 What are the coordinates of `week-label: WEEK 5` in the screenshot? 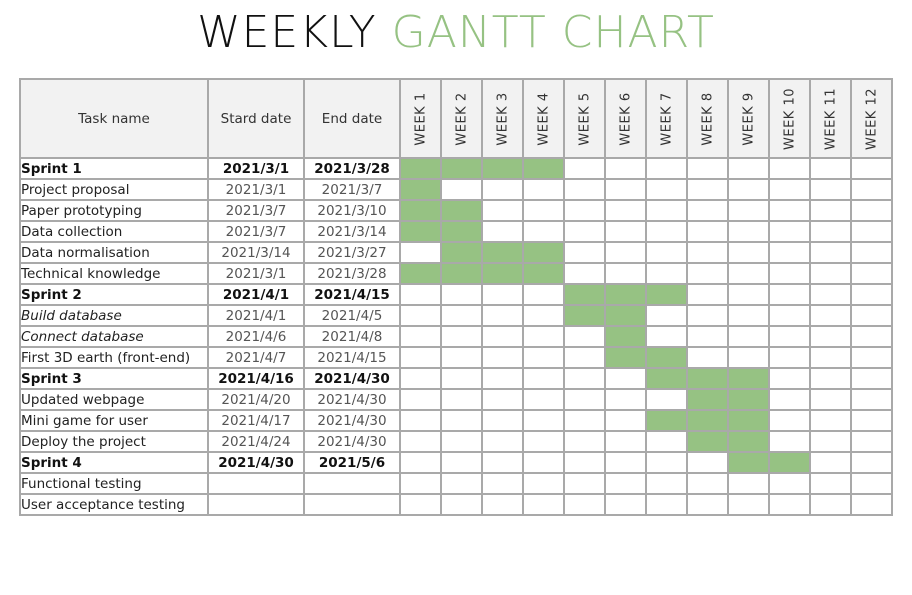 It's located at (584, 118).